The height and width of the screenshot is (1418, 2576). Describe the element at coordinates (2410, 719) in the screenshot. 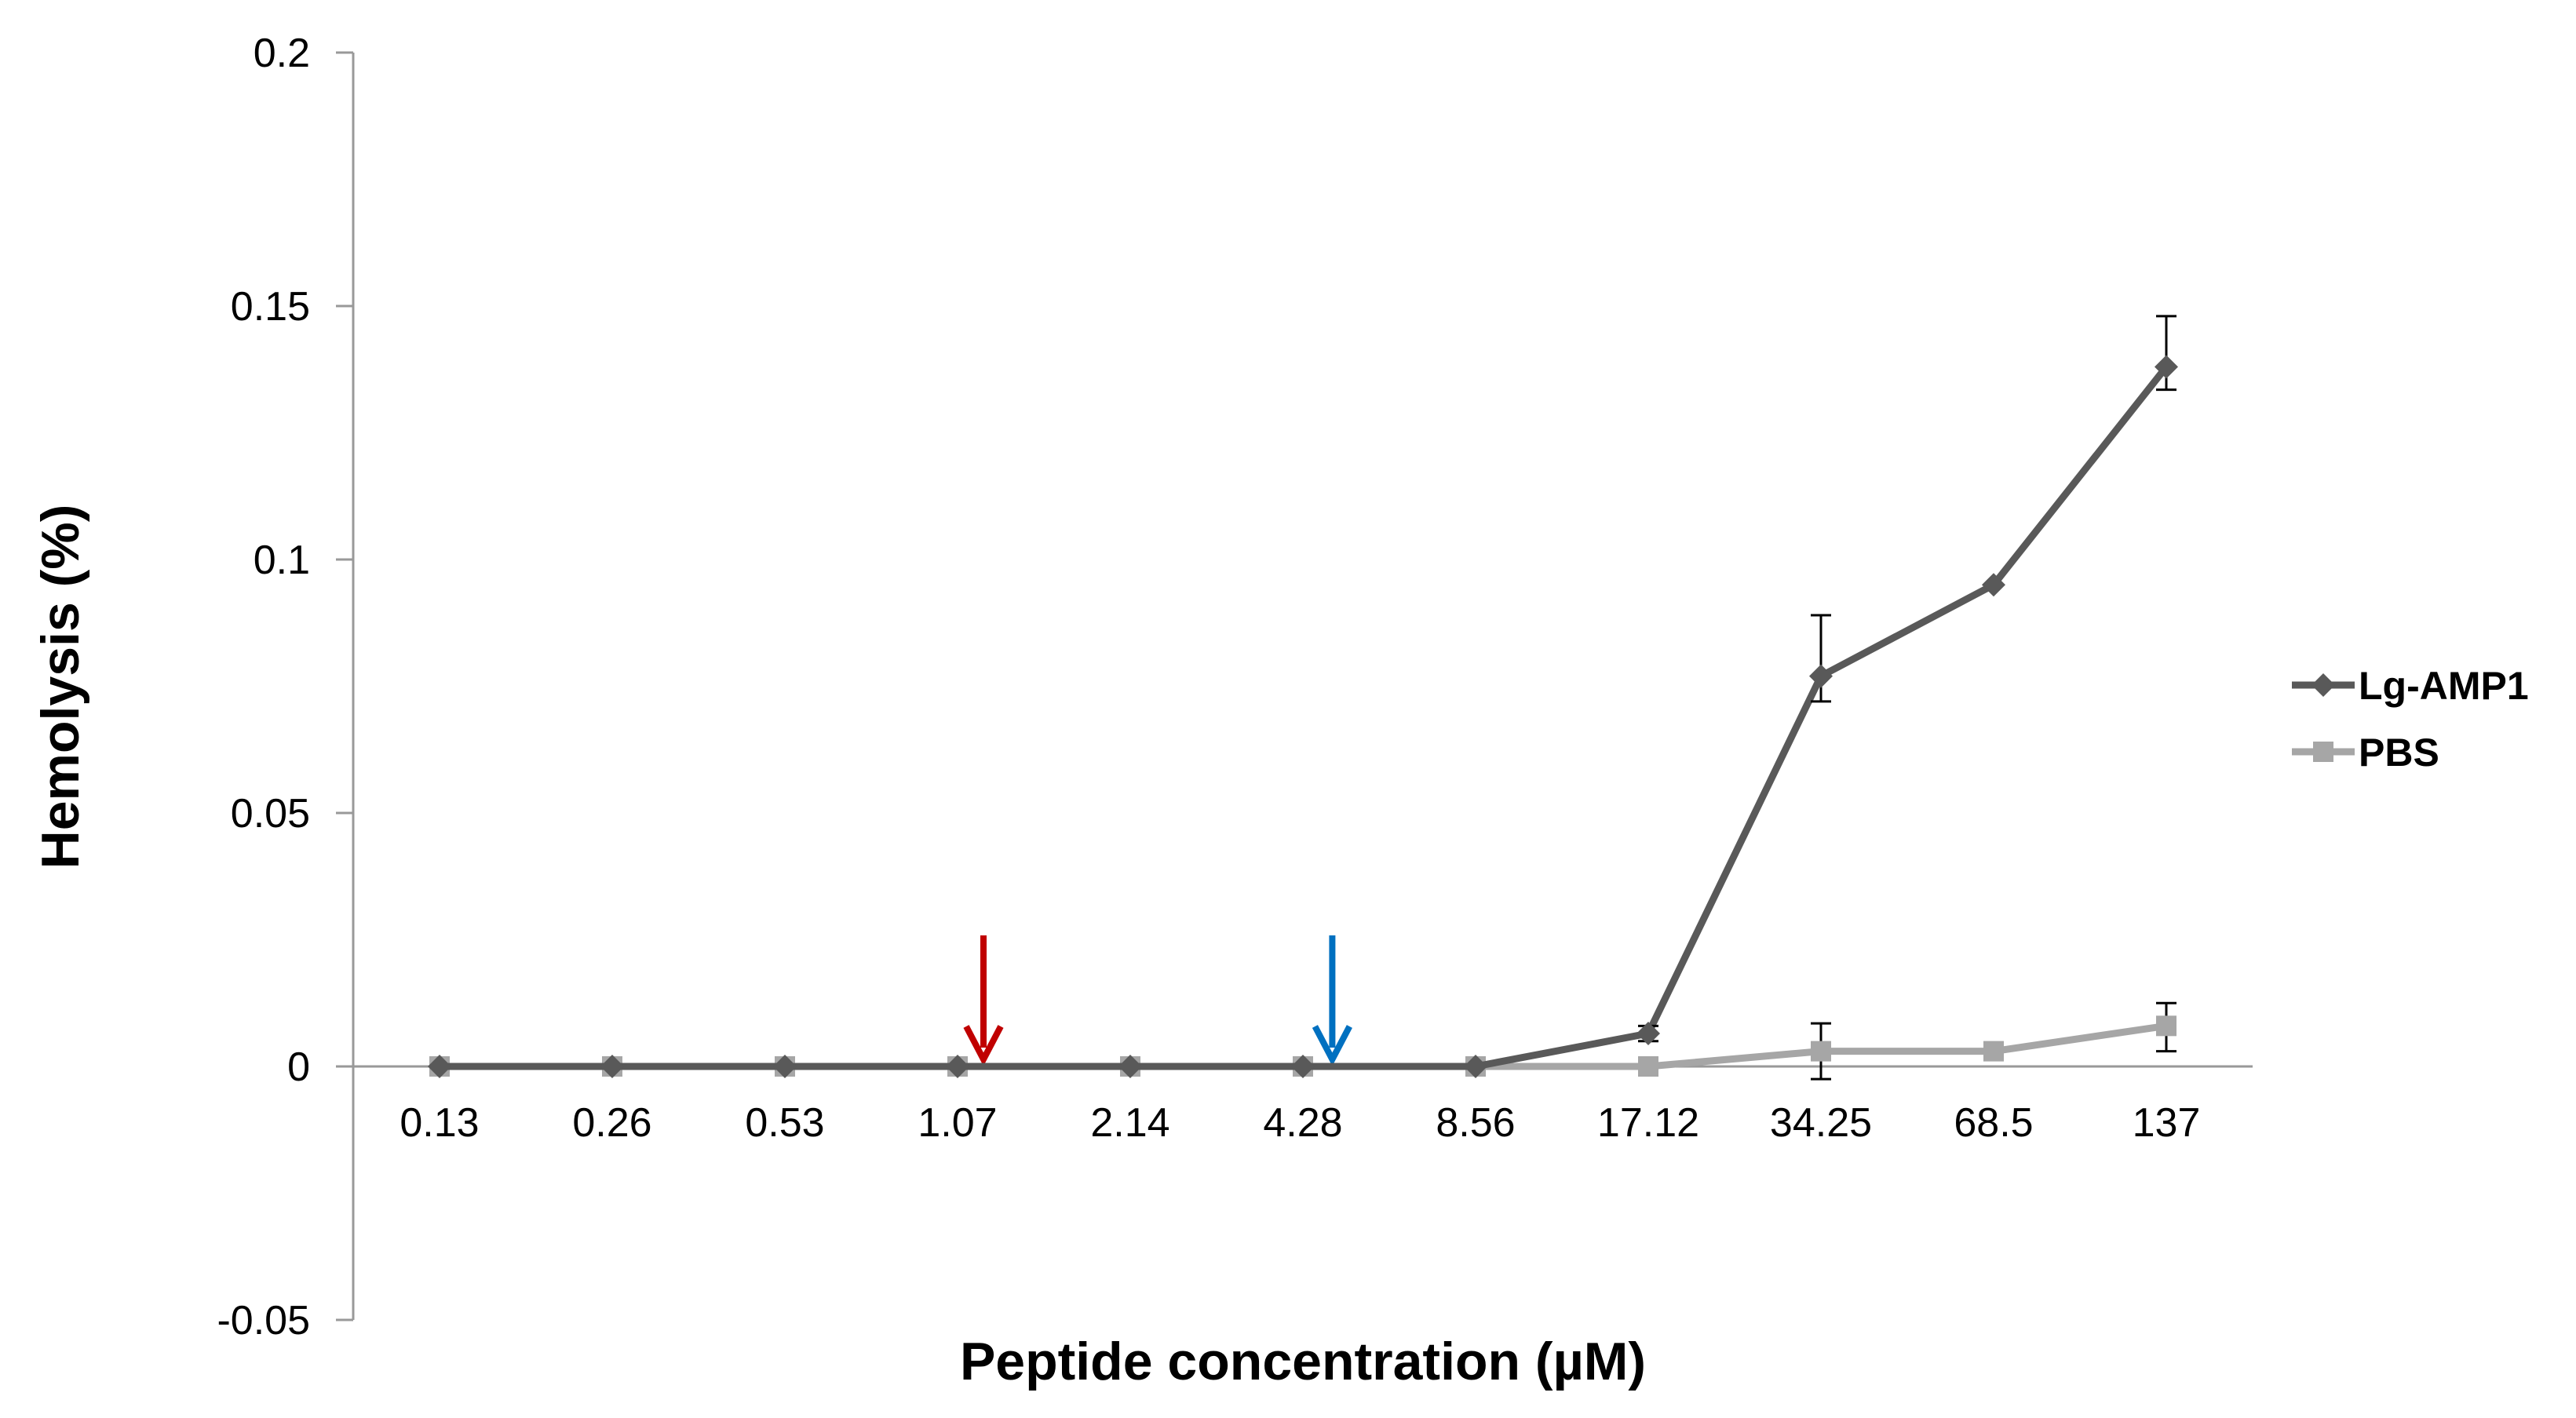

I see `legend: Lg-AMP1 PBS` at that location.